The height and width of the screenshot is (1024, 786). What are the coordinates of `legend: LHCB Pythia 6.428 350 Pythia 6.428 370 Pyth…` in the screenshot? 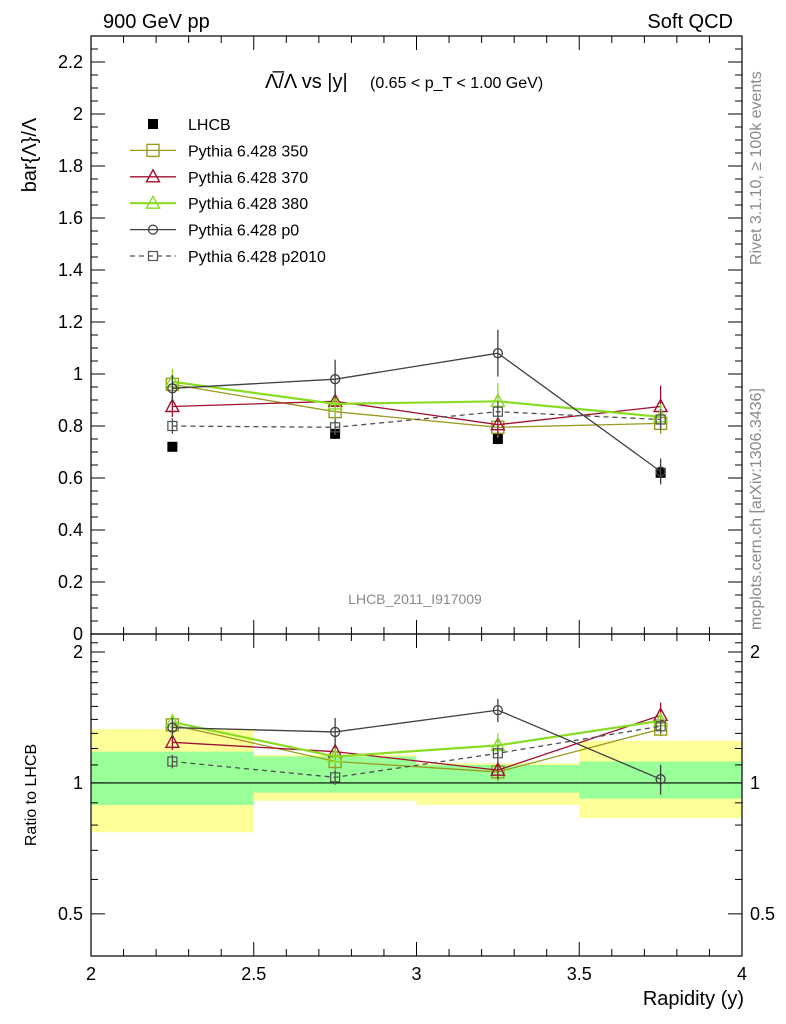 It's located at (228, 191).